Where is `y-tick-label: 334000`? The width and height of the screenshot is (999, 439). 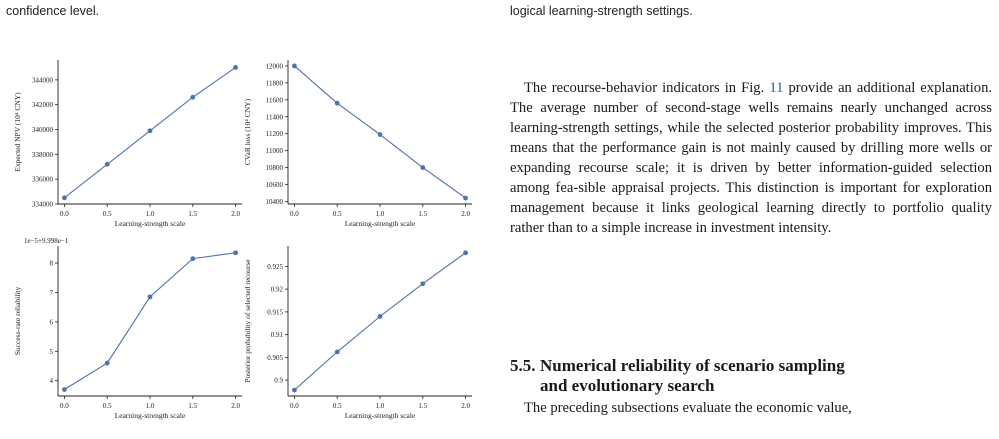
y-tick-label: 334000 is located at coordinates (43, 205).